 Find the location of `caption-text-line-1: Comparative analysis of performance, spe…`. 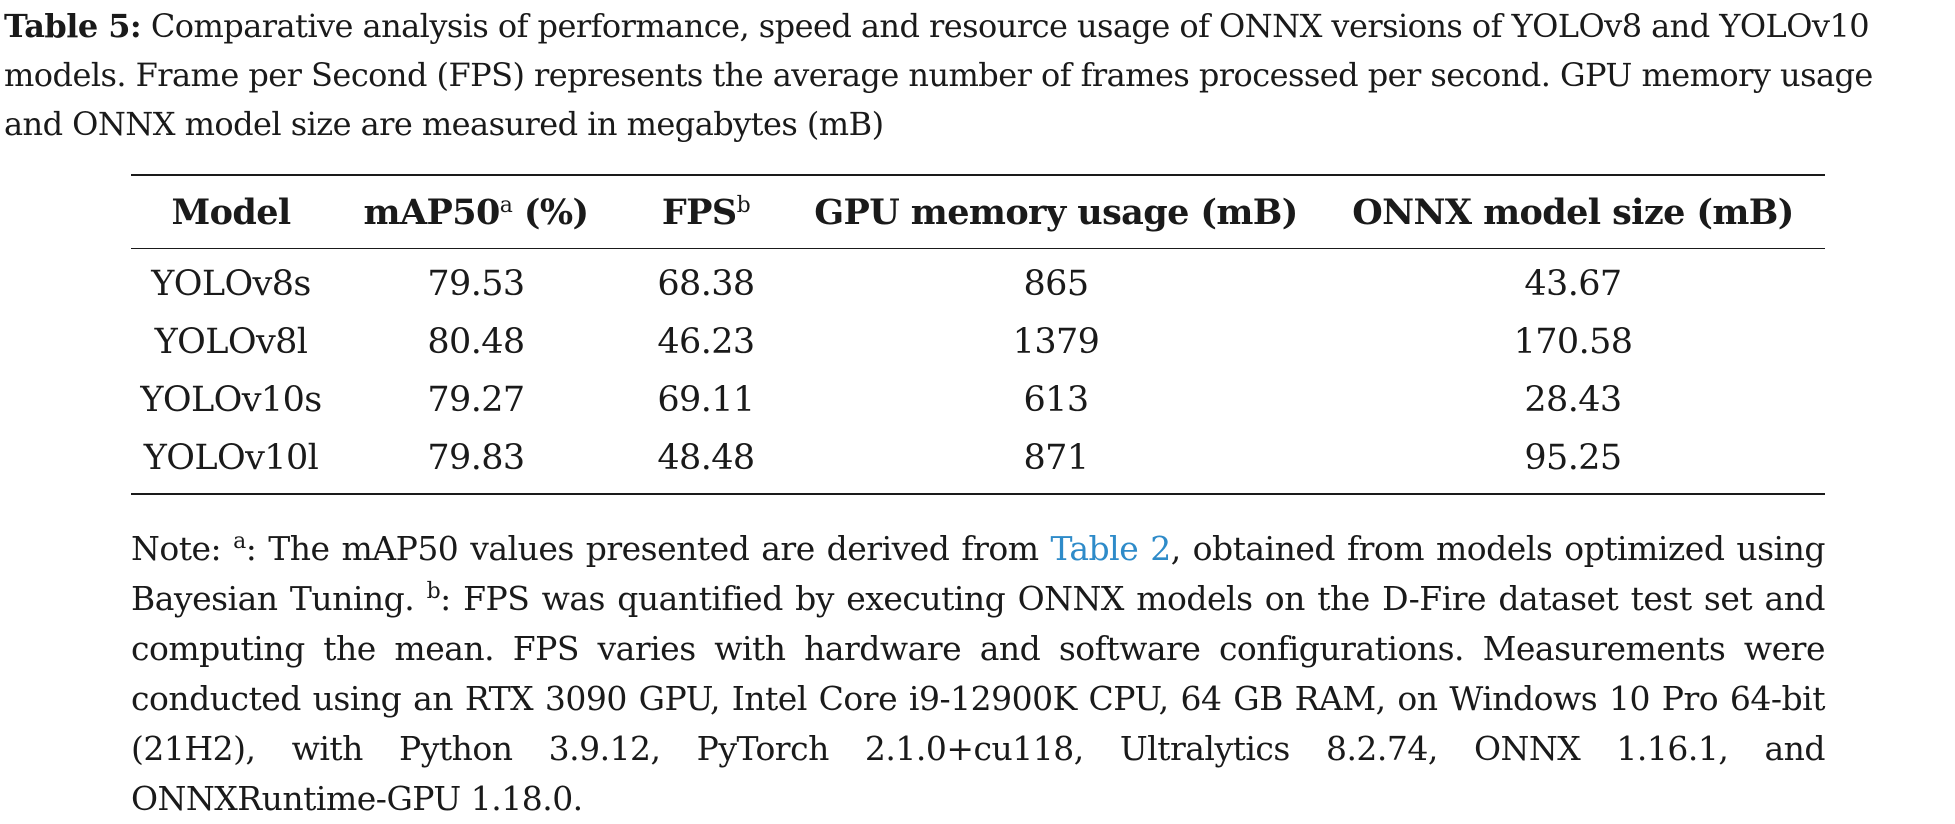

caption-text-line-1: Comparative analysis of performance, spe… is located at coordinates (1010, 26).